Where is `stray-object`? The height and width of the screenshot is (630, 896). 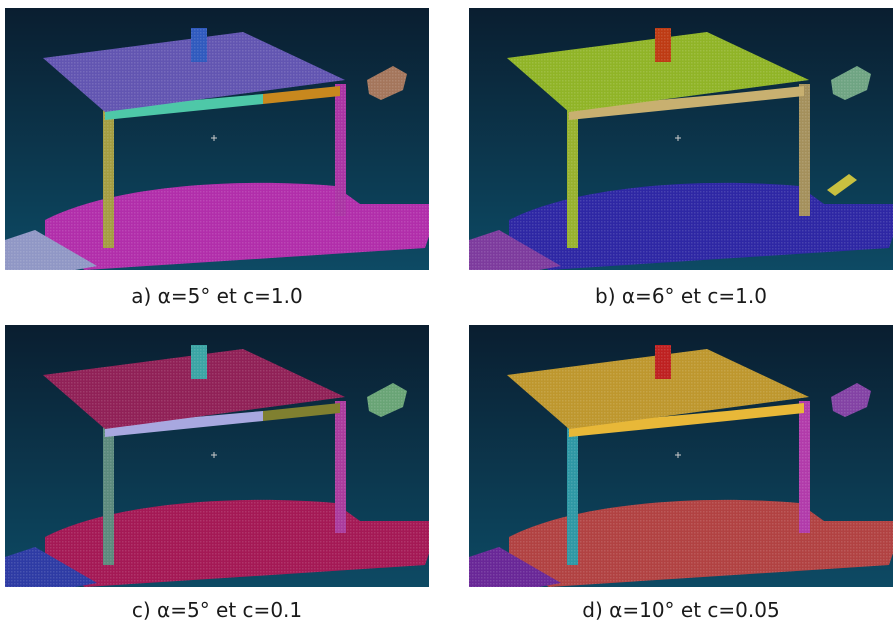 stray-object is located at coordinates (842, 185).